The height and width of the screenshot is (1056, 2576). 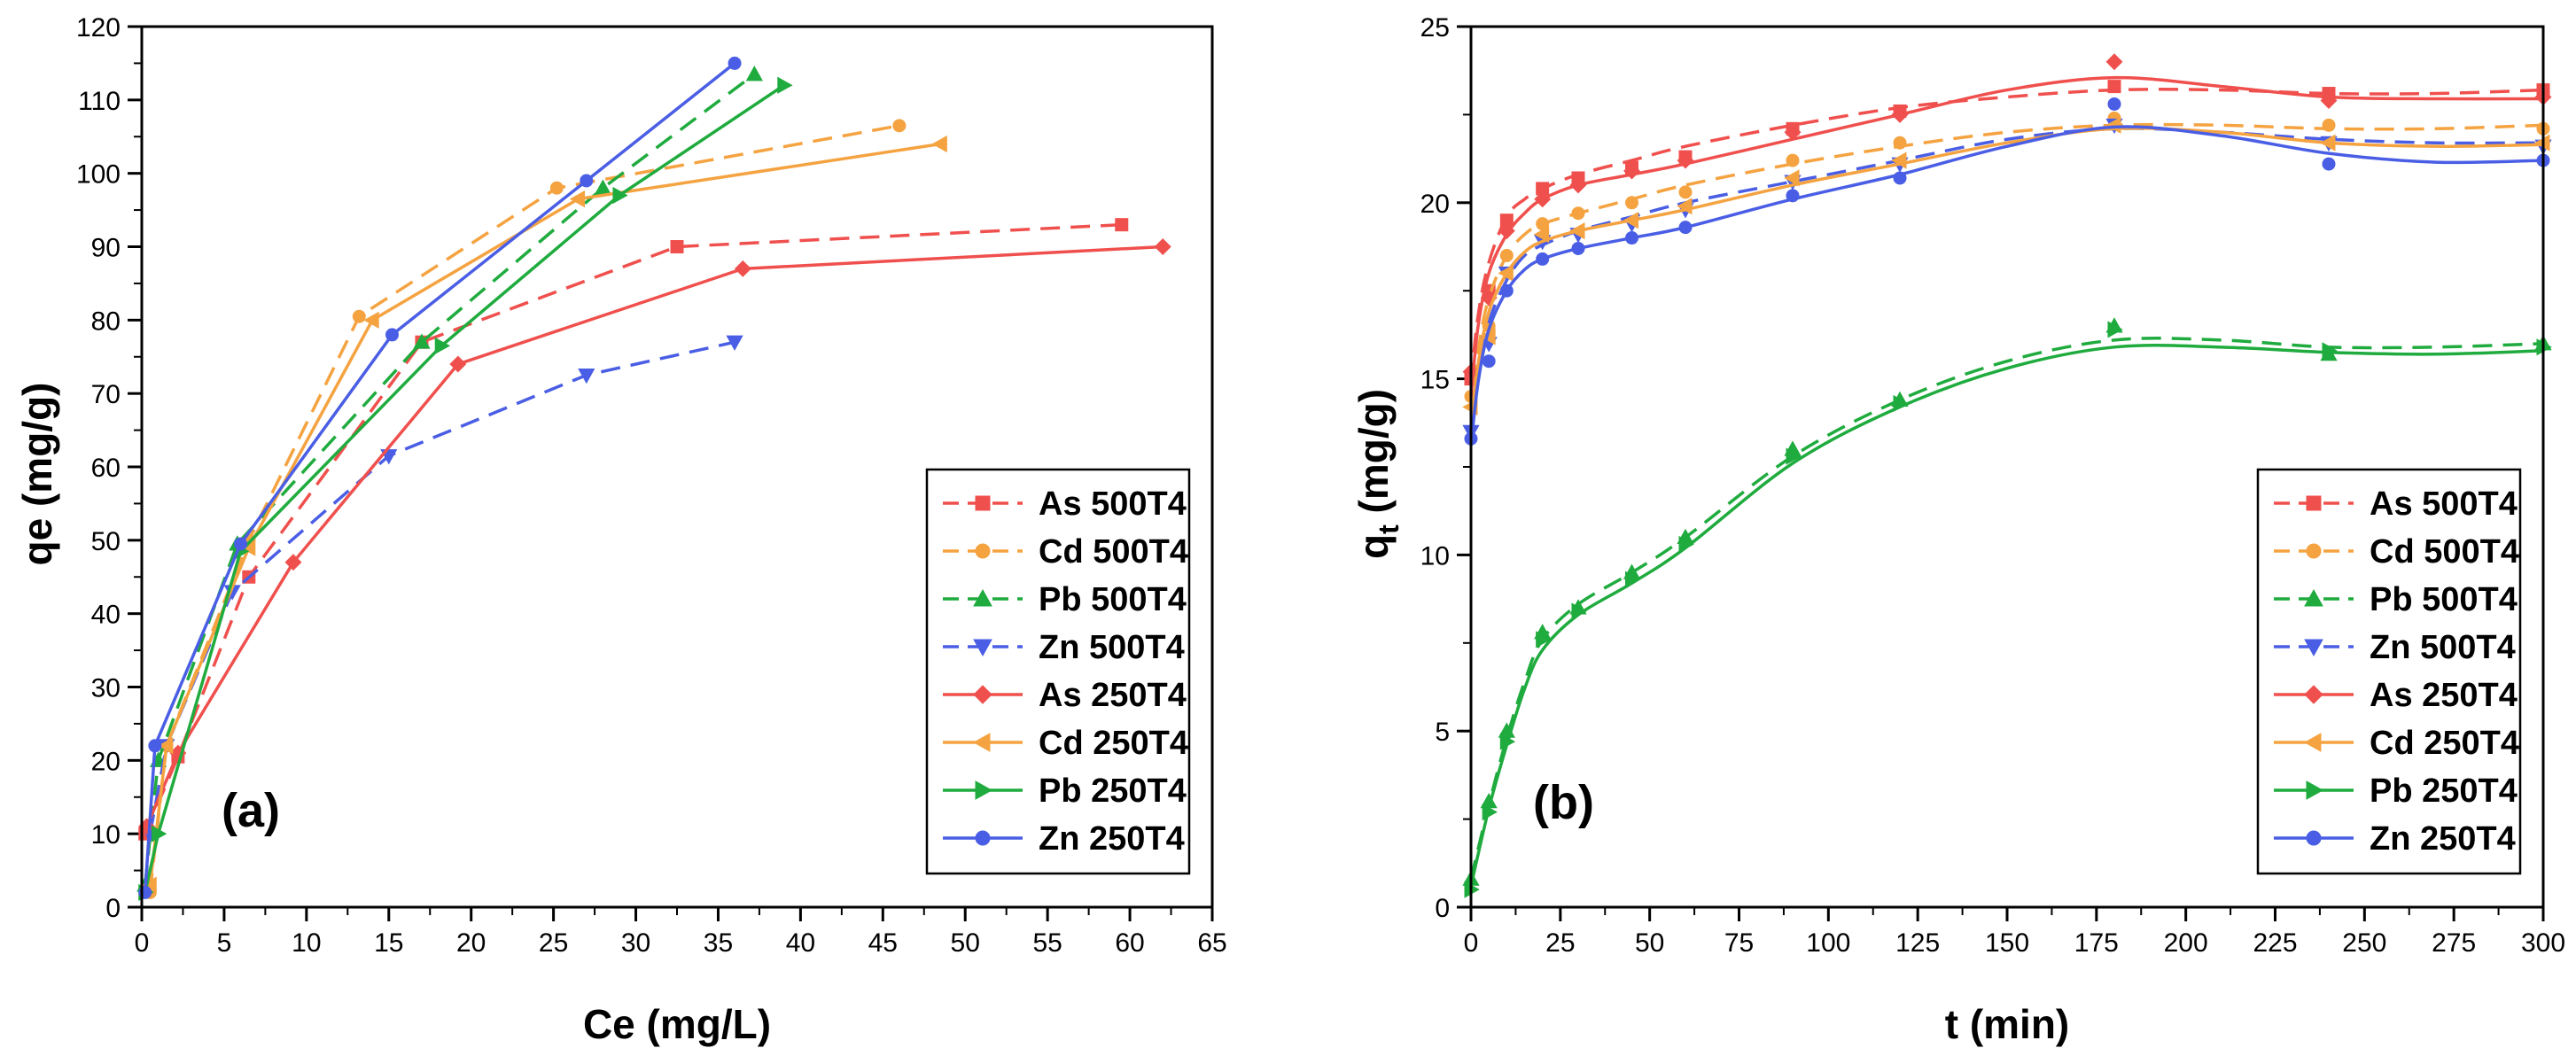 What do you see at coordinates (1113, 744) in the screenshot?
I see `panel-a-legend-label: Cd 250T4` at bounding box center [1113, 744].